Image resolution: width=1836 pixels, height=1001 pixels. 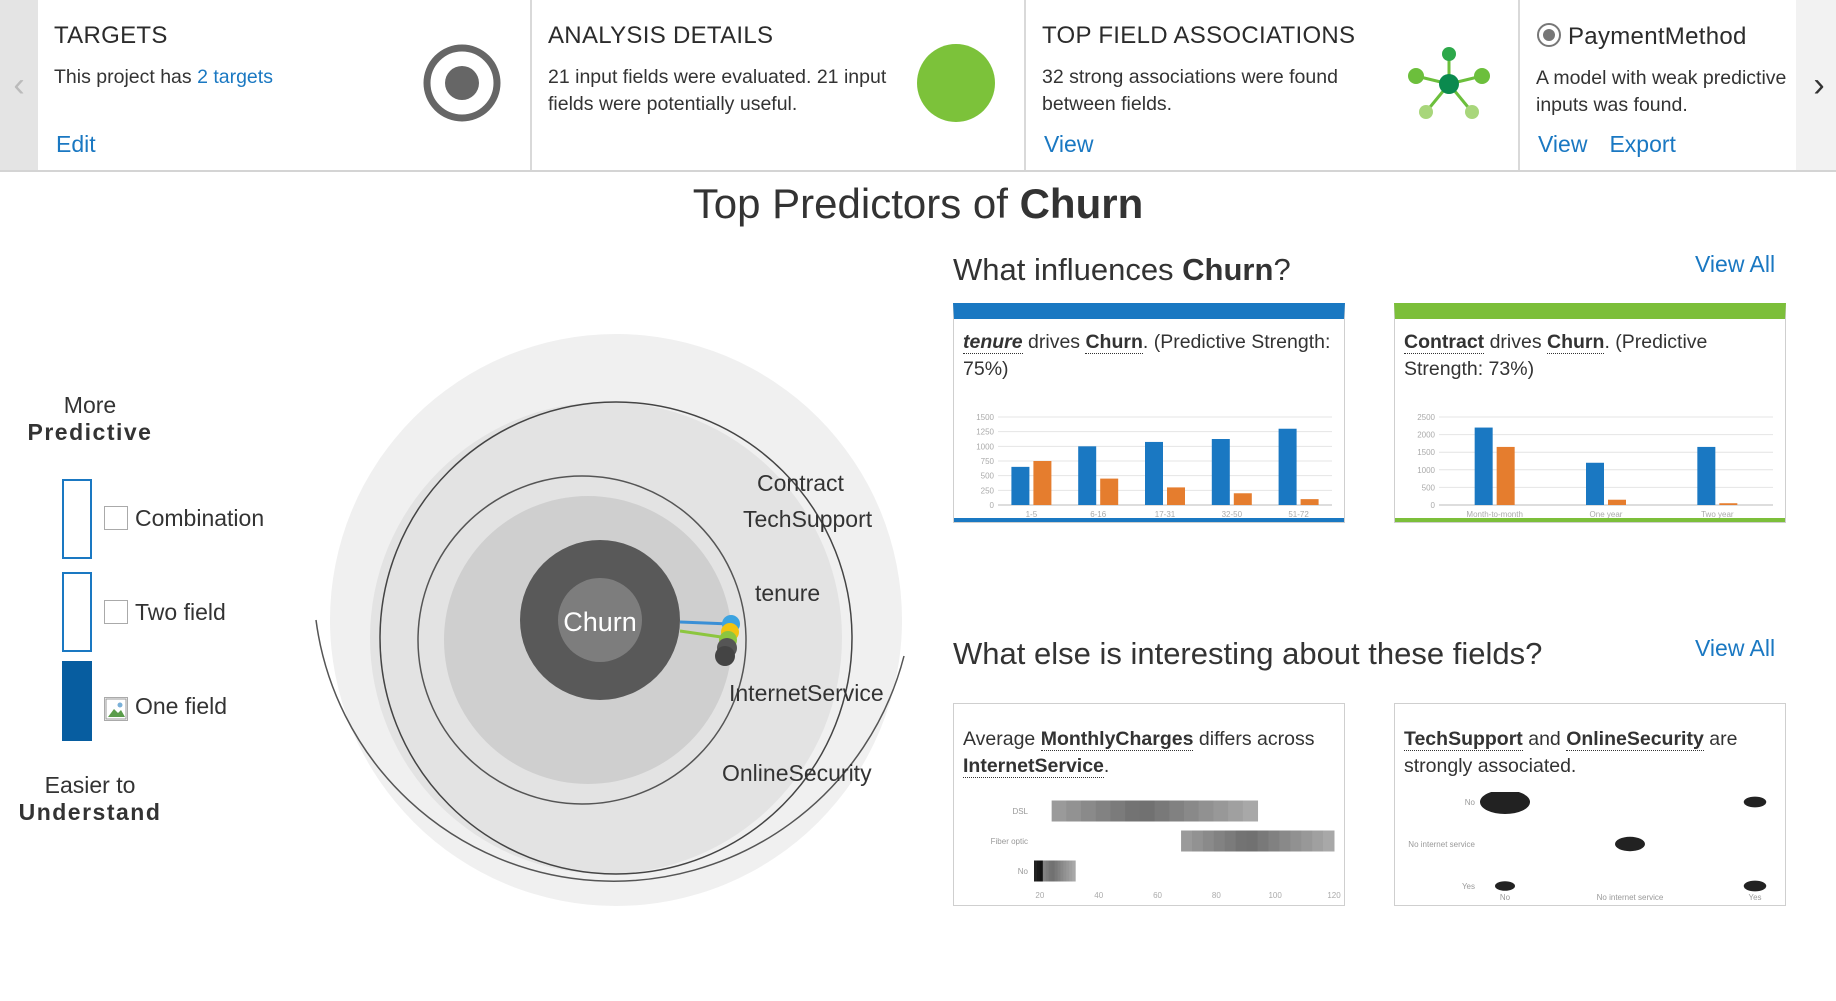 I want to click on payment-card-title: PaymentMethod, so click(x=1658, y=36).